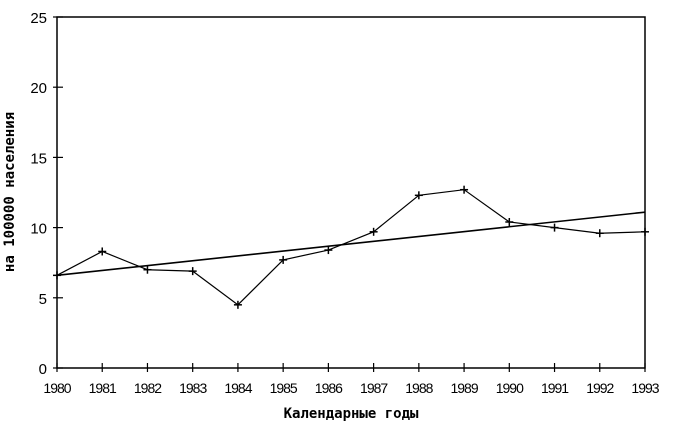  Describe the element at coordinates (645, 388) in the screenshot. I see `x-tick-label: 1993` at that location.